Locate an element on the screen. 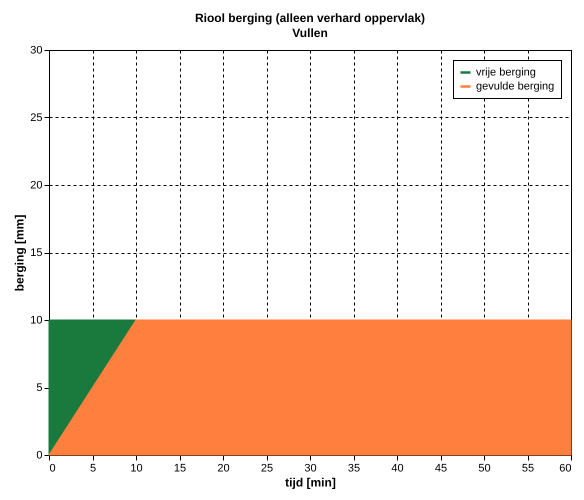 Image resolution: width=584 pixels, height=500 pixels. x-tick-label: 35 is located at coordinates (354, 468).